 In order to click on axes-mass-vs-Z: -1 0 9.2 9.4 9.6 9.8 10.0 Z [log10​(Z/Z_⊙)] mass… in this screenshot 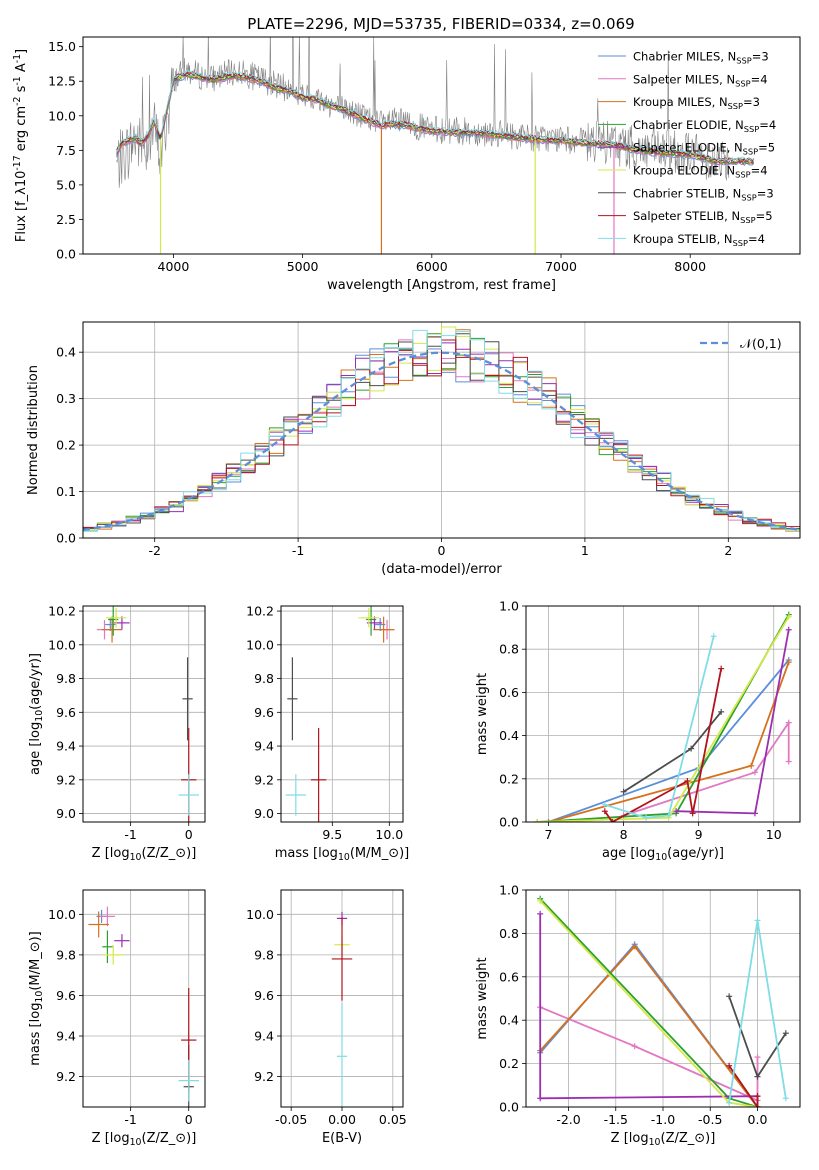, I will do `click(117, 1018)`.